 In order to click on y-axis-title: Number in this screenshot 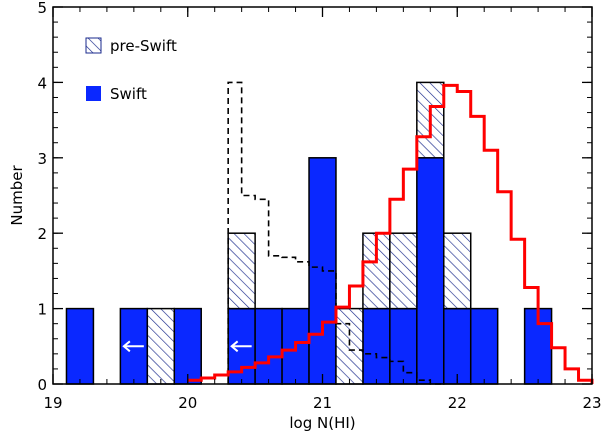, I will do `click(17, 195)`.